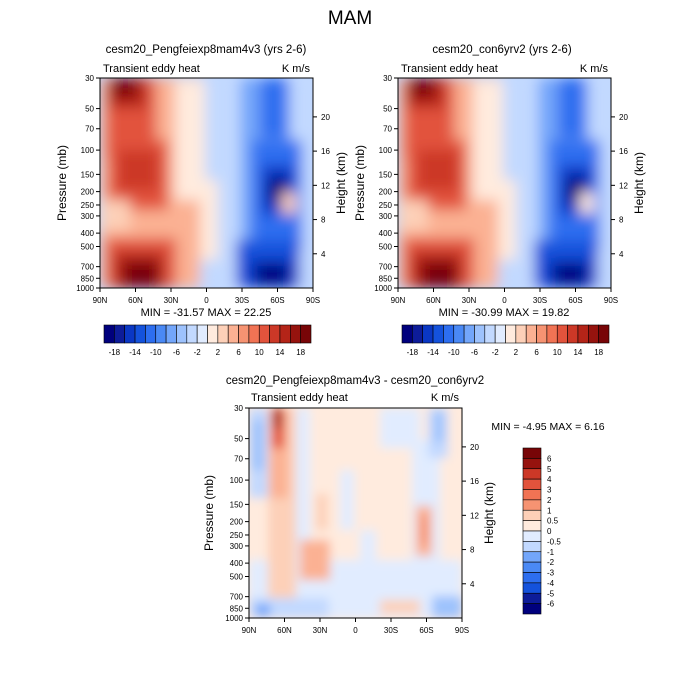 The height and width of the screenshot is (700, 700). Describe the element at coordinates (551, 583) in the screenshot. I see `colorbar-label: -4` at that location.